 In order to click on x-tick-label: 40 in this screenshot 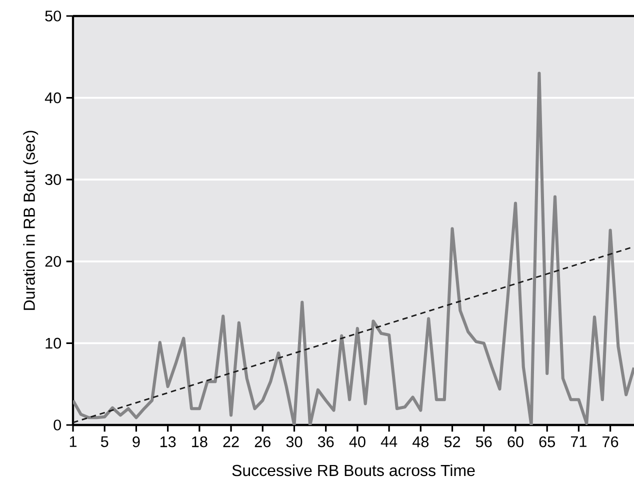, I will do `click(357, 442)`.